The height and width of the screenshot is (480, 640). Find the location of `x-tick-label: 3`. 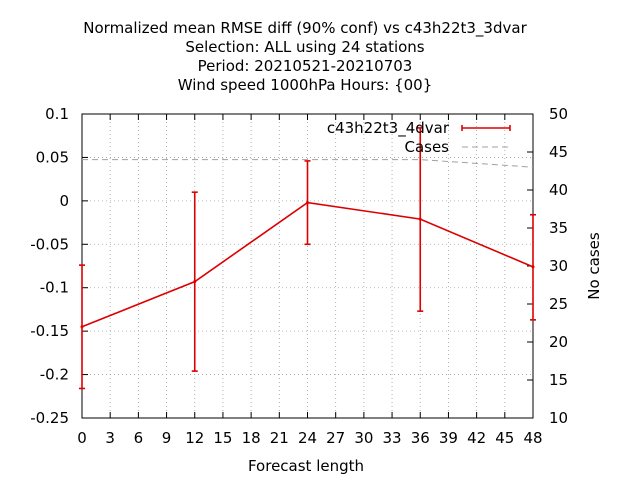

x-tick-label: 3 is located at coordinates (110, 438).